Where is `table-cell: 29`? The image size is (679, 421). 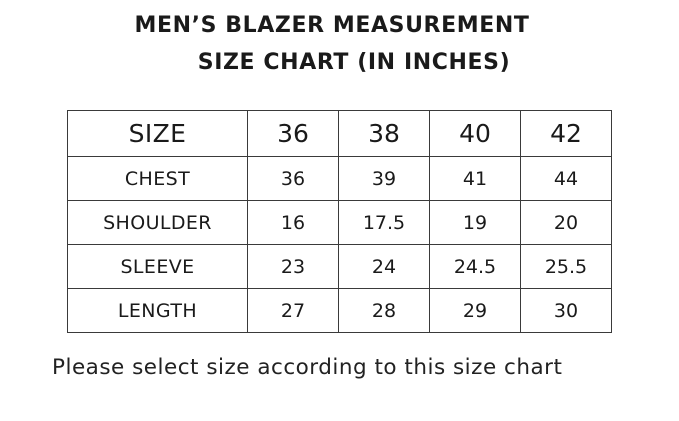 table-cell: 29 is located at coordinates (475, 310).